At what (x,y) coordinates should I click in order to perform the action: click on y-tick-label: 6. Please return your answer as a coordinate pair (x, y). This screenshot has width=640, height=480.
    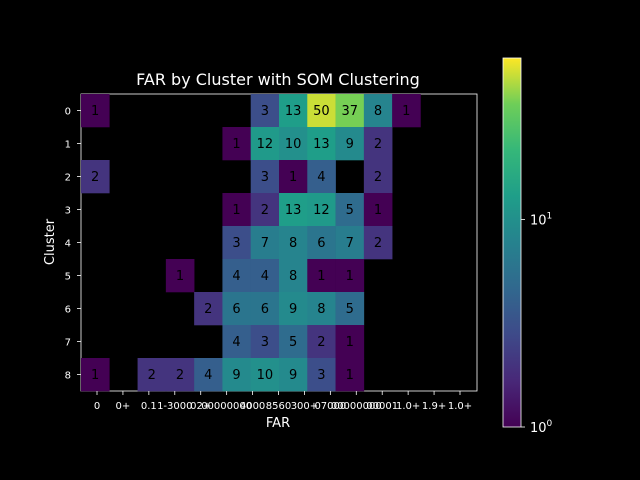
    Looking at the image, I should click on (68, 310).